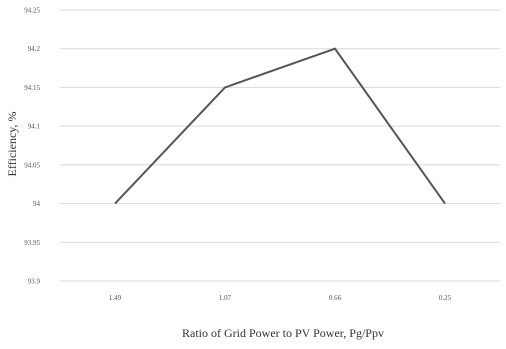 The image size is (506, 349). What do you see at coordinates (32, 243) in the screenshot?
I see `y-tick-label: 93.95` at bounding box center [32, 243].